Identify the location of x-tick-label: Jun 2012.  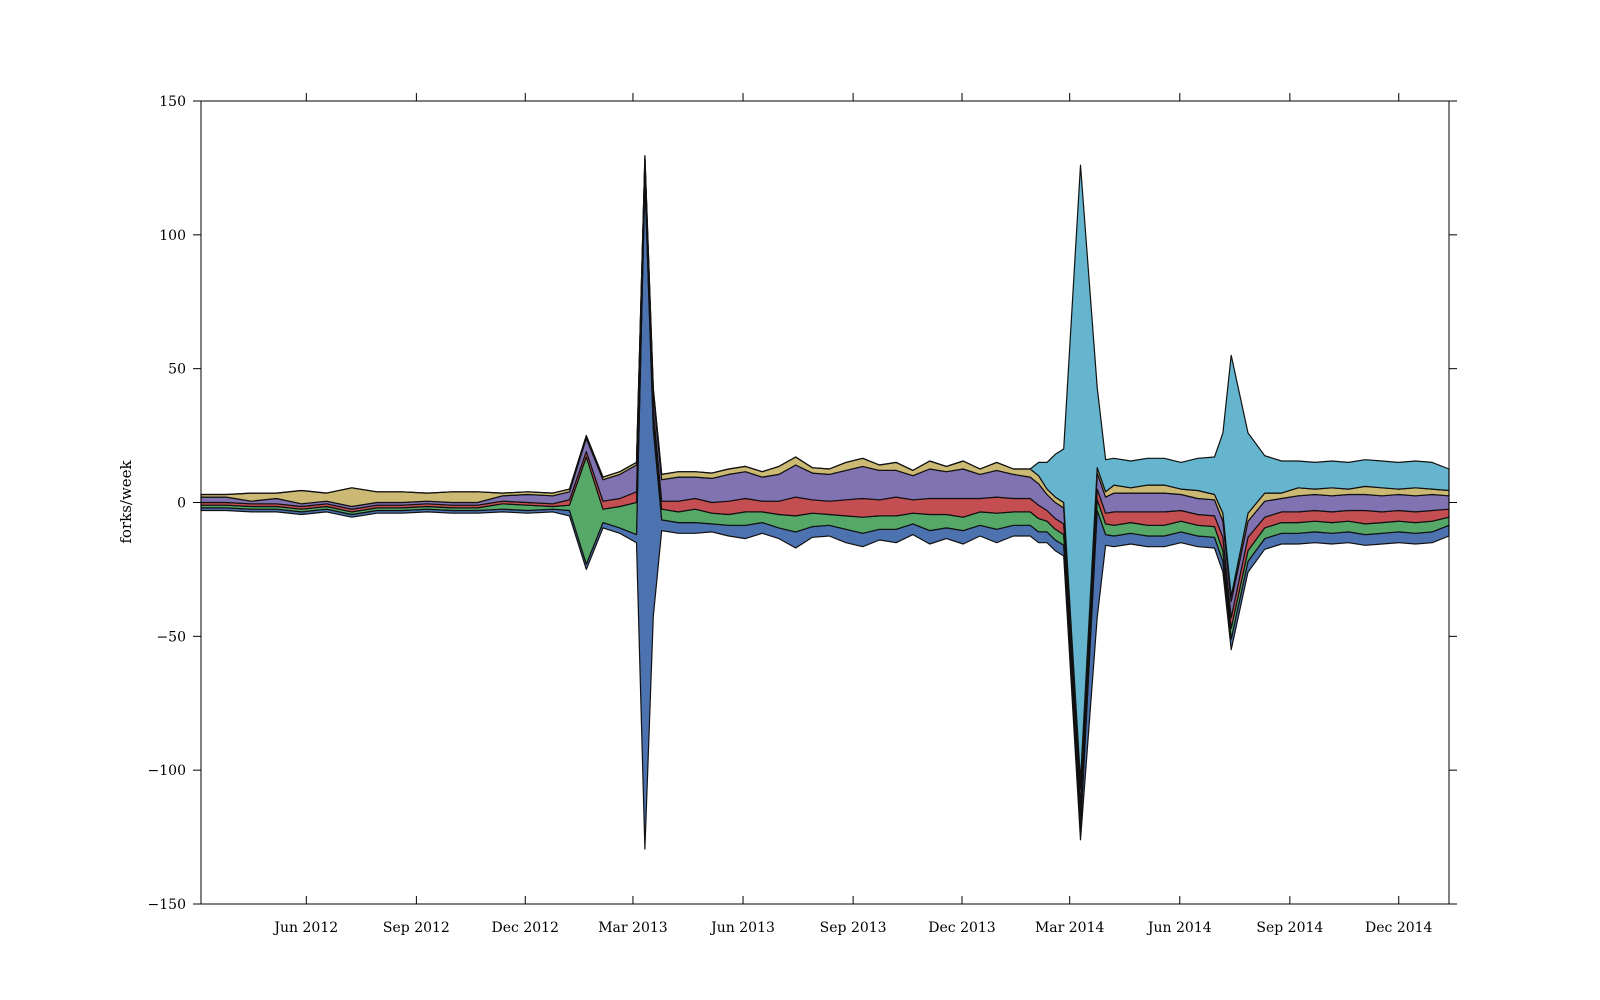
(305, 928).